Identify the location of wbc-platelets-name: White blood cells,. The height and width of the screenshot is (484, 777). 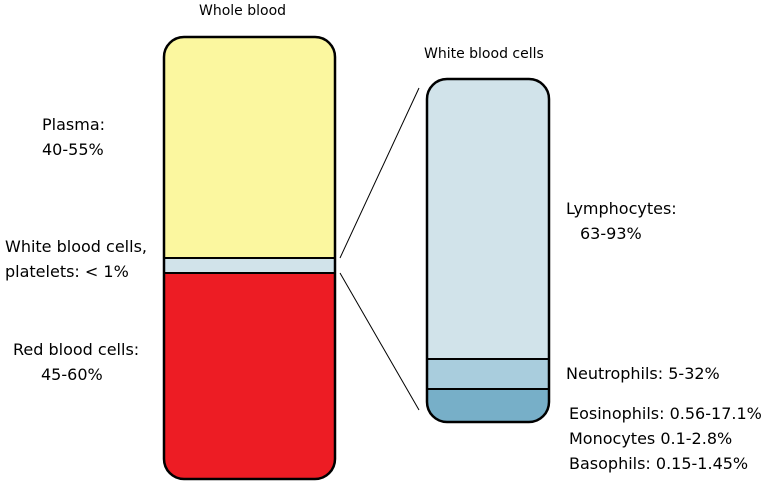
(76, 246).